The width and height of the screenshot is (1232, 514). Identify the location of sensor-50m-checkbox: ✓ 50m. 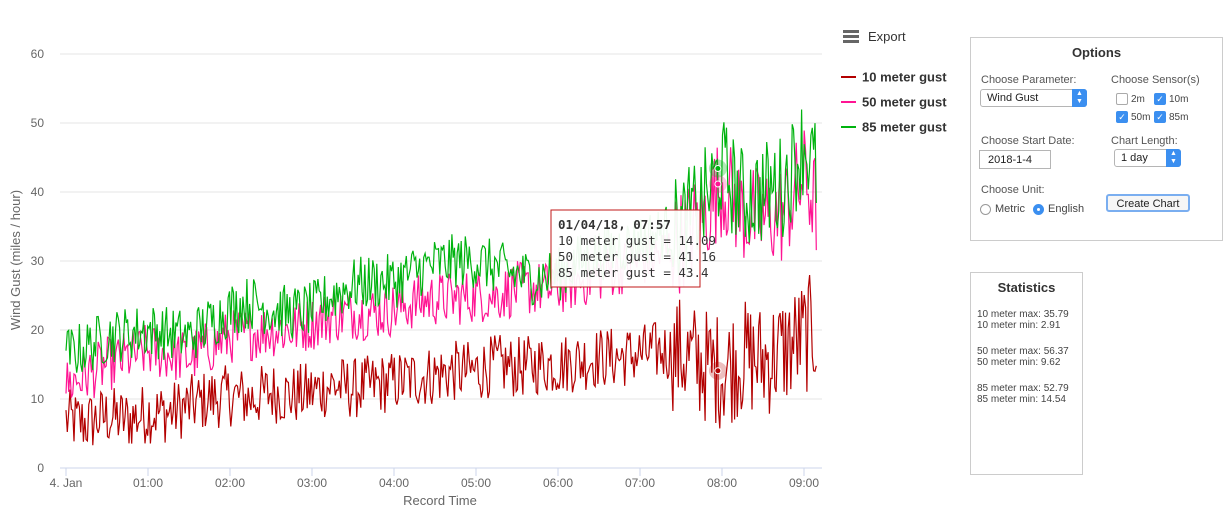
(1133, 117).